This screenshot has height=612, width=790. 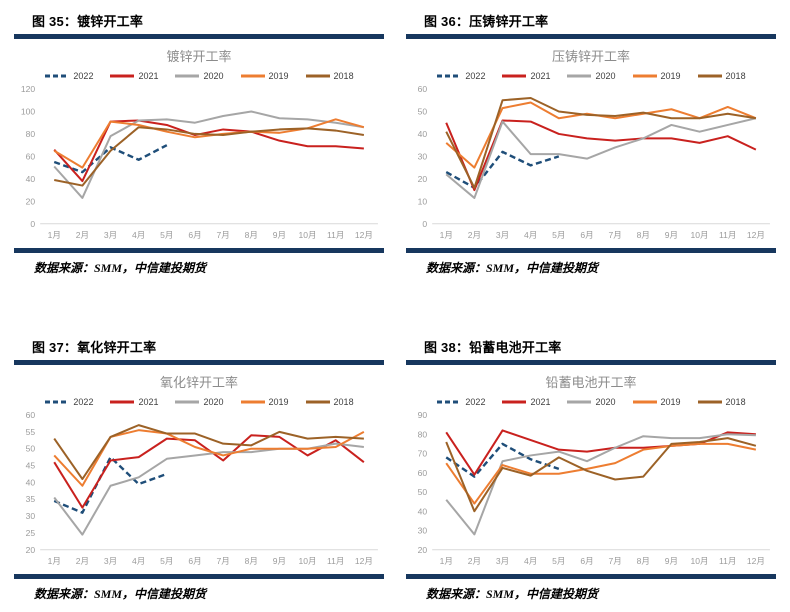 What do you see at coordinates (423, 415) in the screenshot?
I see `y-axis-tick-label: 90` at bounding box center [423, 415].